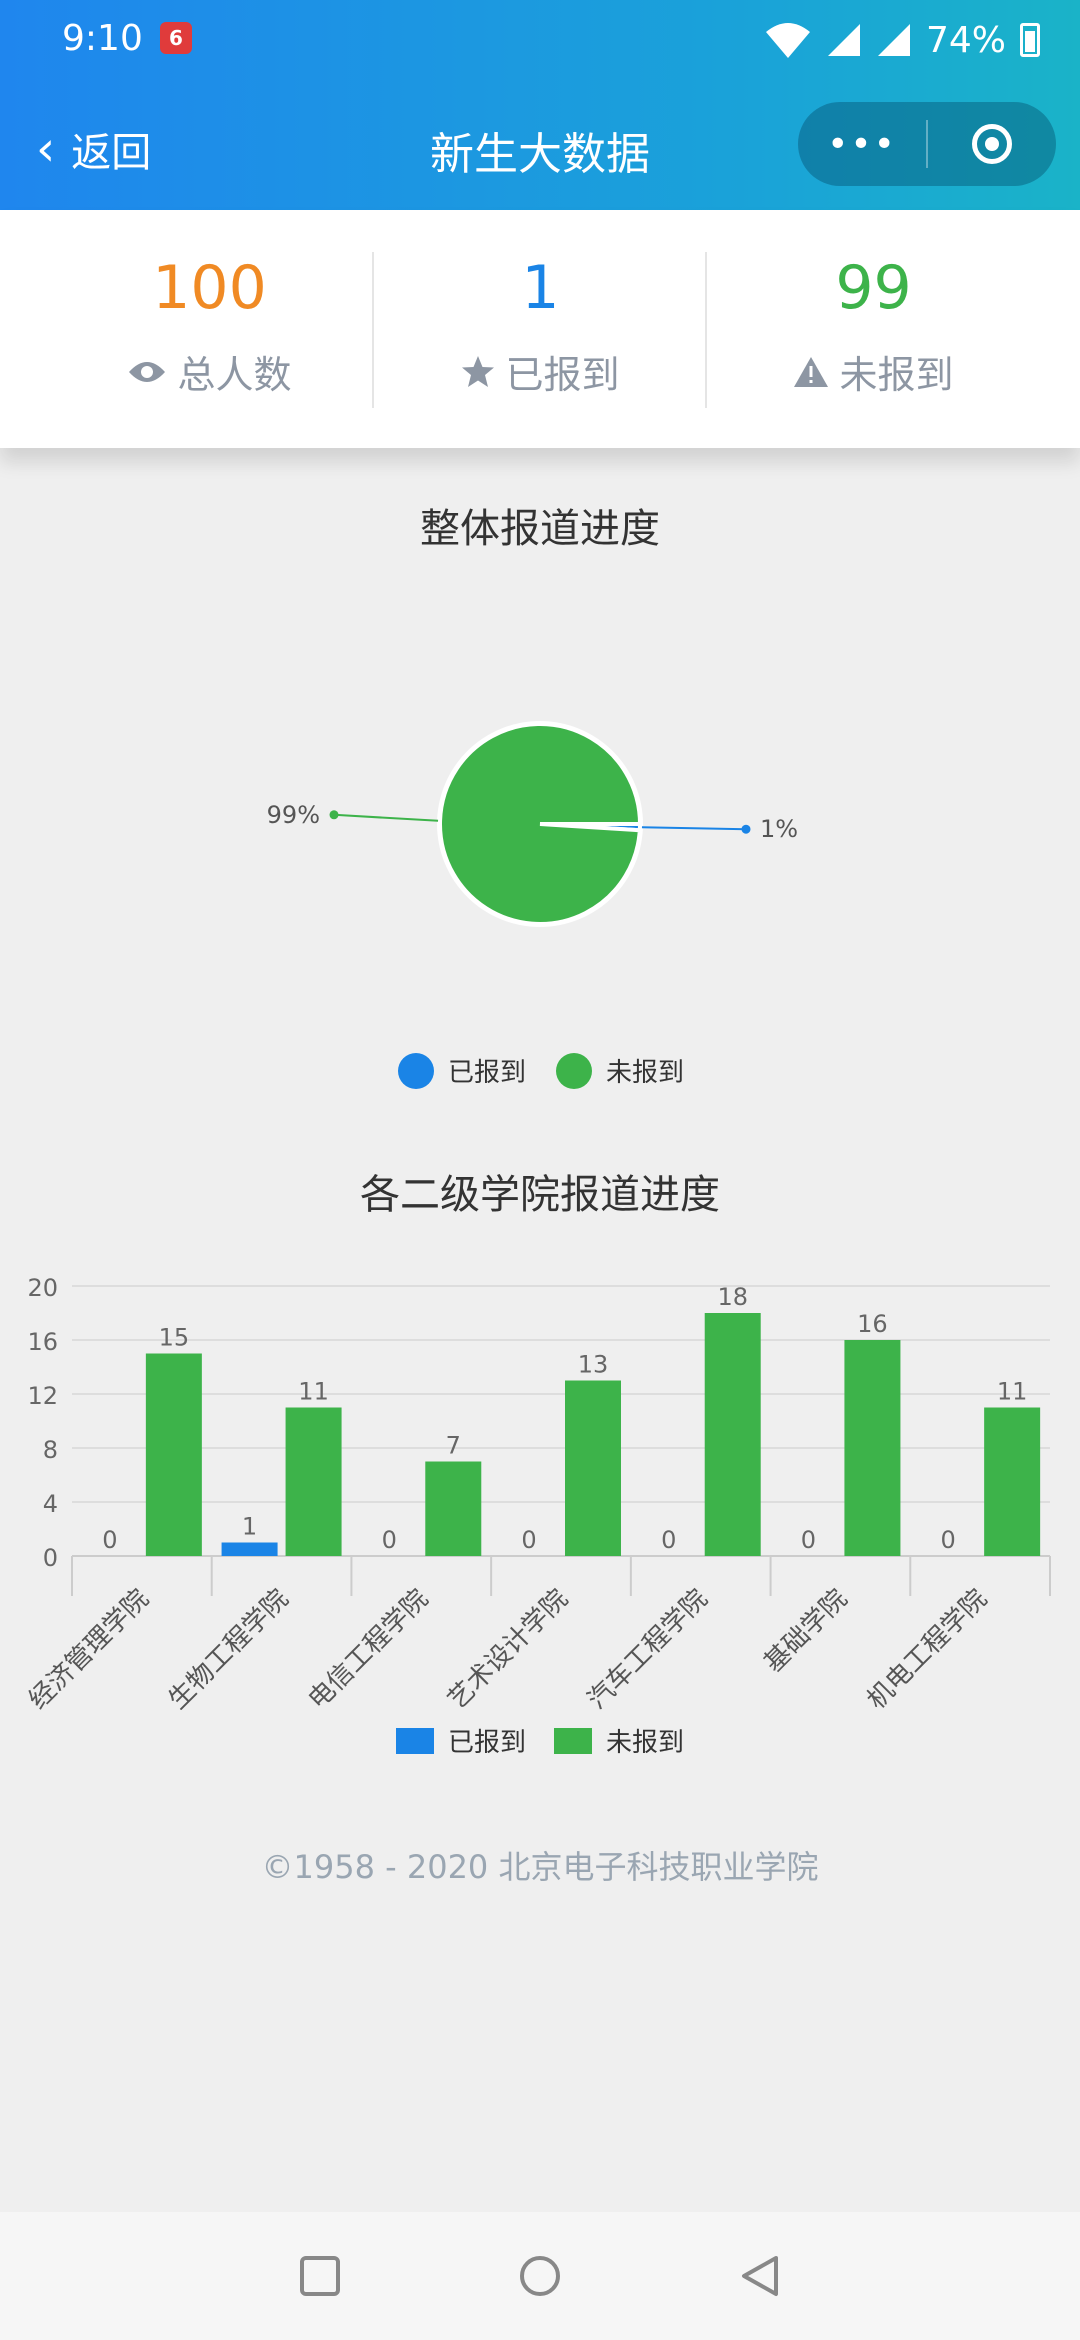 The image size is (1080, 2340). What do you see at coordinates (293, 815) in the screenshot?
I see `pie-data-label: 99%` at bounding box center [293, 815].